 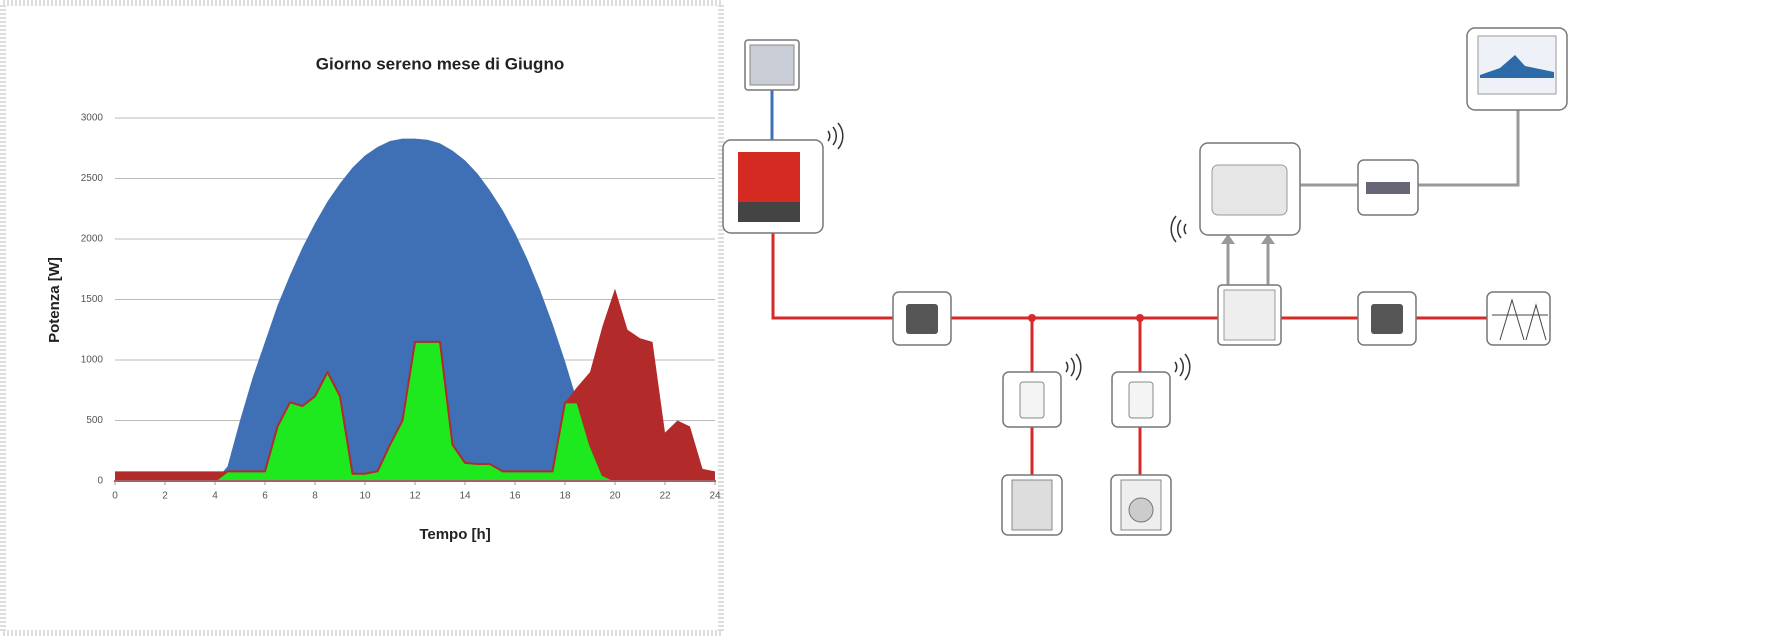 I want to click on washer-door, so click(x=1141, y=510).